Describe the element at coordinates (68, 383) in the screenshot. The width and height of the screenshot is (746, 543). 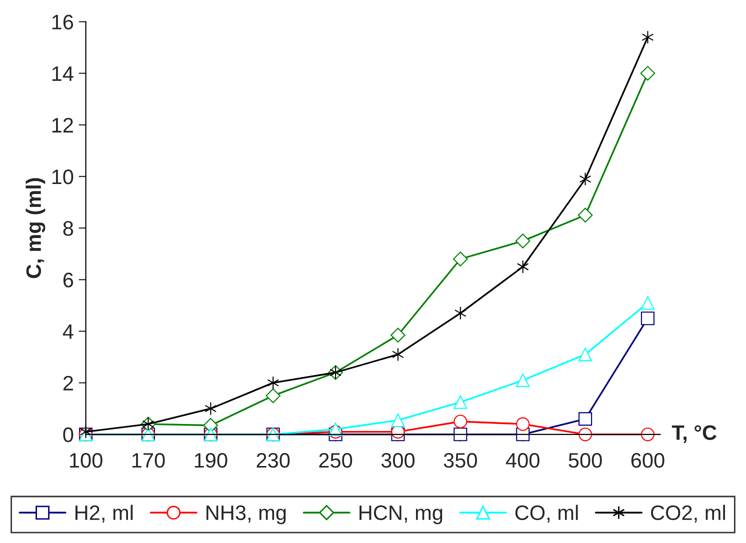
I see `y-tick-label: 2` at that location.